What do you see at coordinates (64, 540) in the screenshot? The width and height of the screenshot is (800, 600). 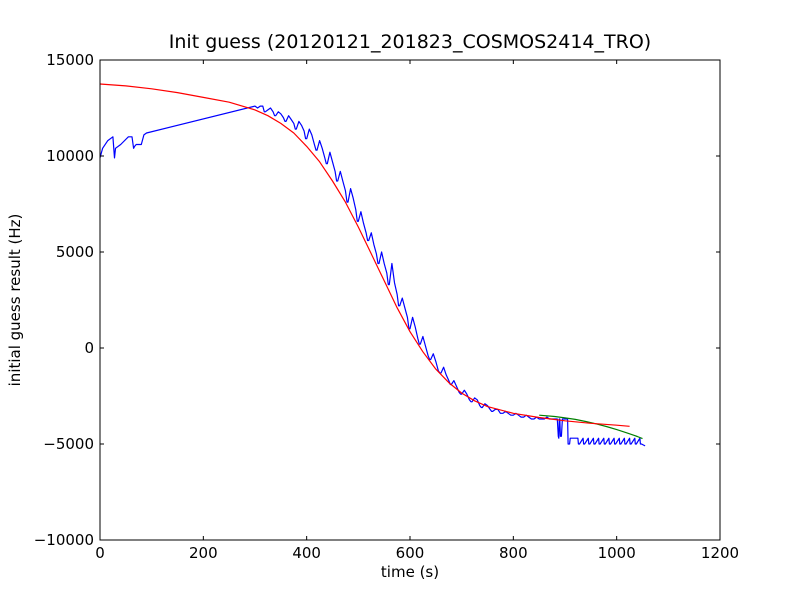 I see `y-tick-label: −10000` at bounding box center [64, 540].